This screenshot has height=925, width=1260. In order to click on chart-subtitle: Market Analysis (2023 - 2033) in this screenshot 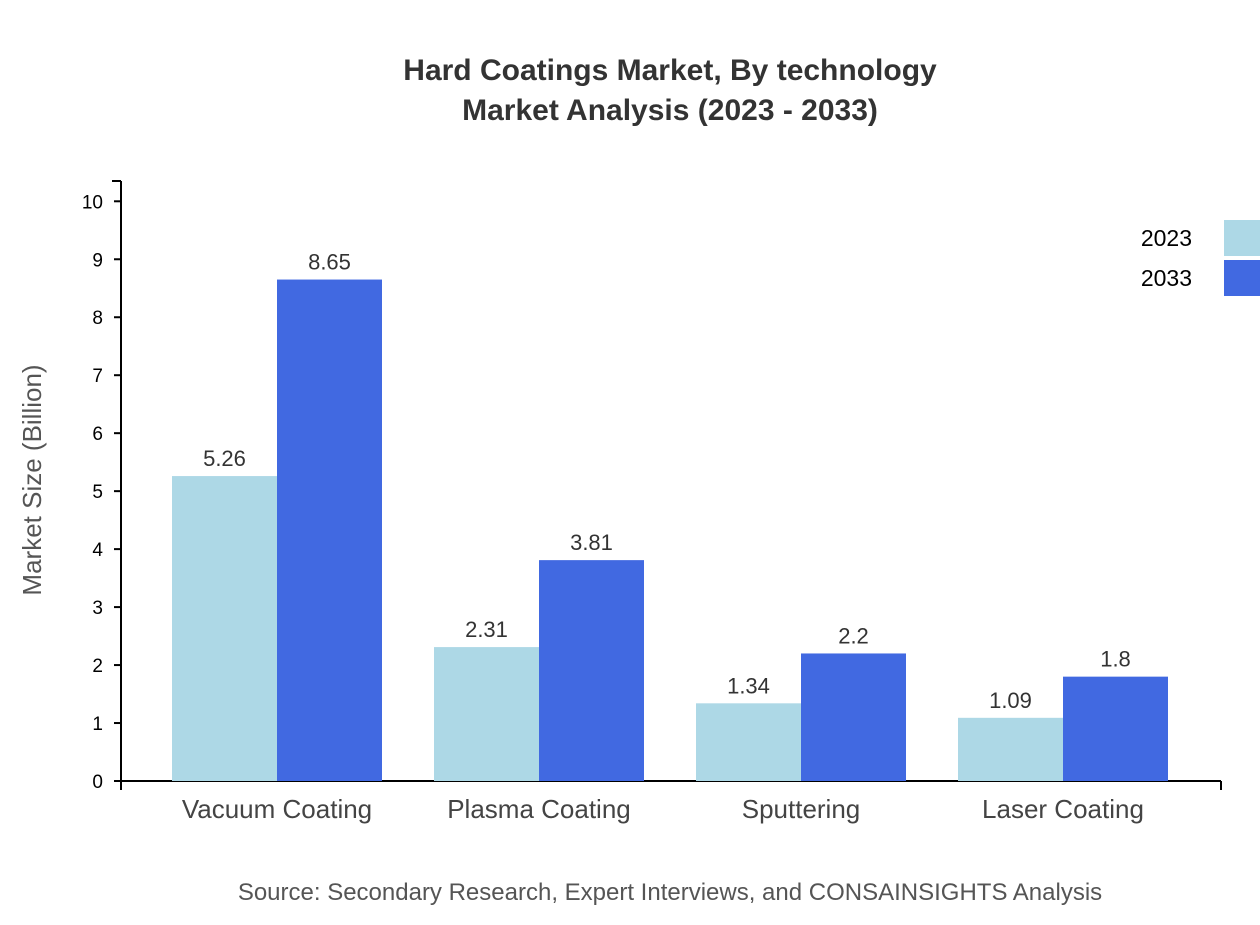, I will do `click(670, 110)`.